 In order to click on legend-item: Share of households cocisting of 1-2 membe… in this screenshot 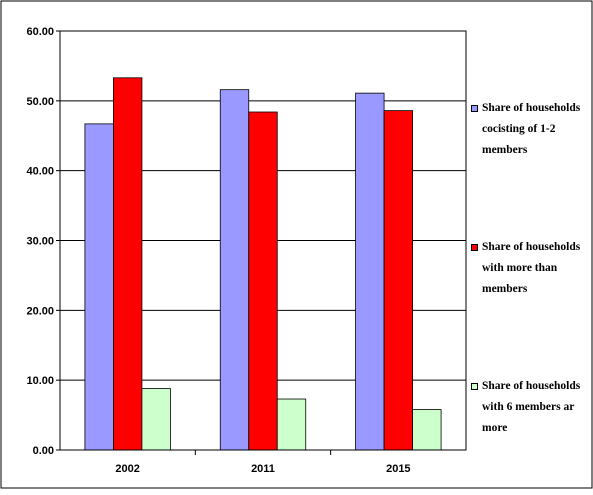, I will do `click(531, 129)`.